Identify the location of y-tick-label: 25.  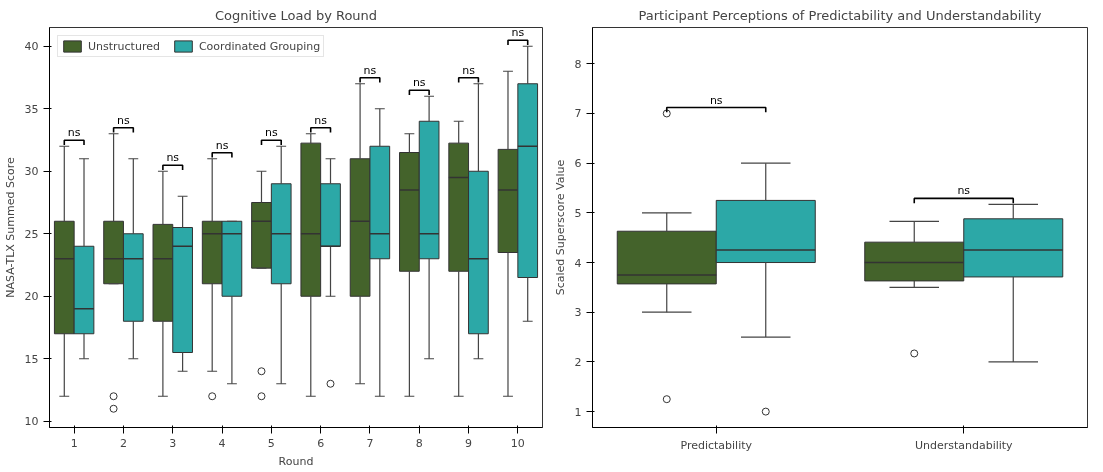
(31, 234).